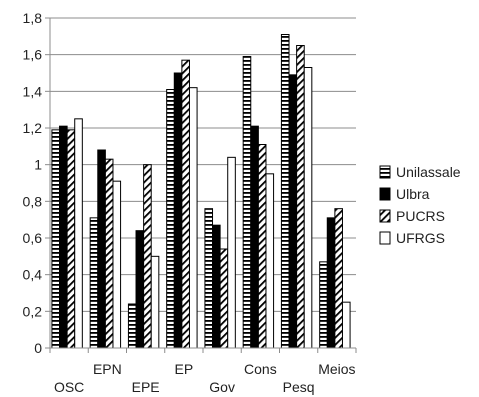 The height and width of the screenshot is (397, 479). I want to click on bar-ulbra-pesq, so click(293, 211).